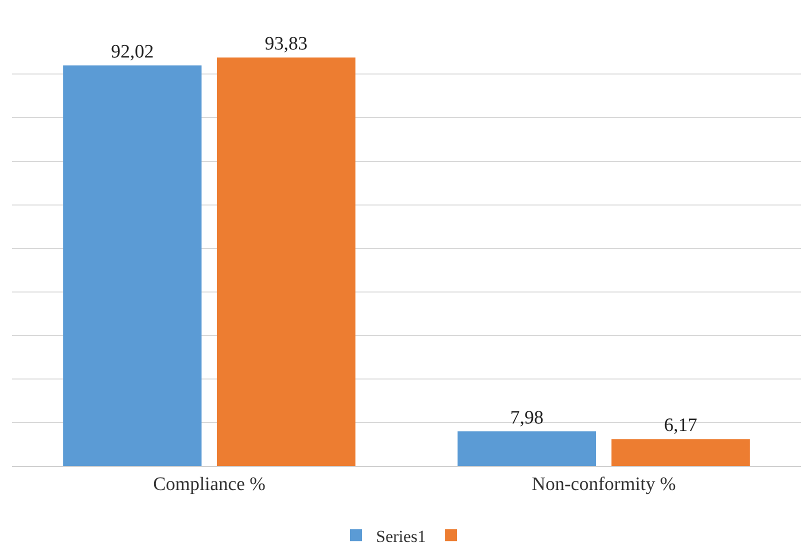 The image size is (803, 556). Describe the element at coordinates (604, 484) in the screenshot. I see `x-tick-label: Non-conformity %` at that location.